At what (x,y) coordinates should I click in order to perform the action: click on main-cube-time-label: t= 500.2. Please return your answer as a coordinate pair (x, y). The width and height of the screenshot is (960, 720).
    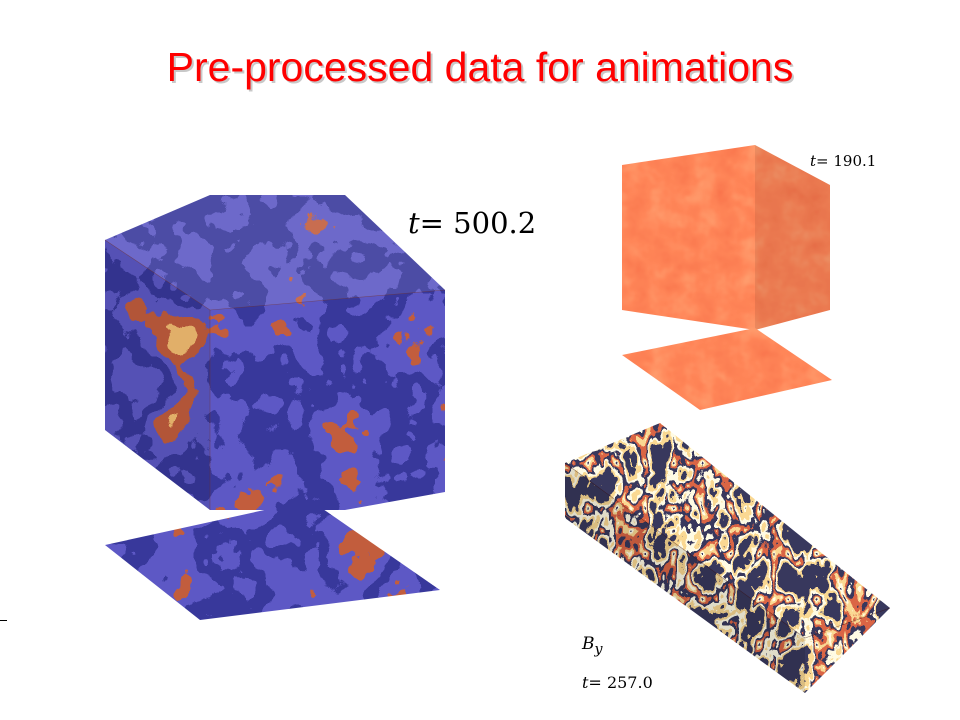
    Looking at the image, I should click on (472, 223).